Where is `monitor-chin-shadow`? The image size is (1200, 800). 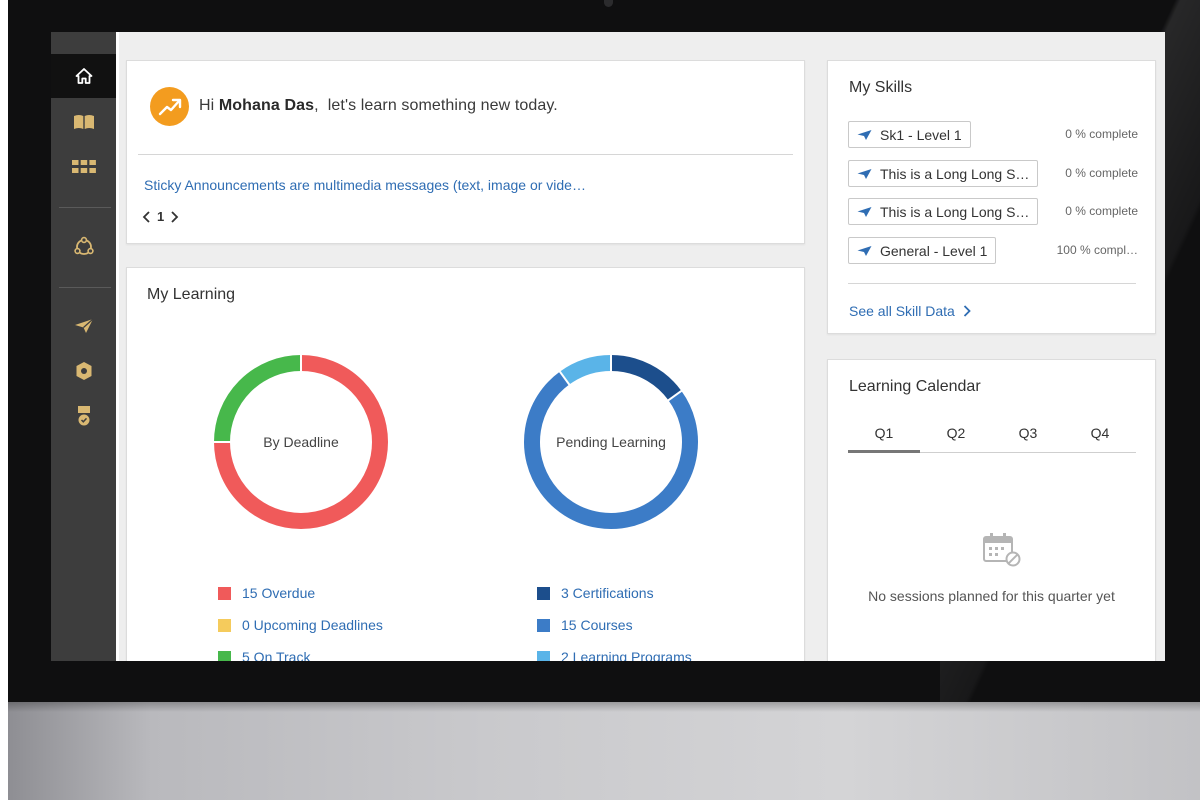 monitor-chin-shadow is located at coordinates (604, 707).